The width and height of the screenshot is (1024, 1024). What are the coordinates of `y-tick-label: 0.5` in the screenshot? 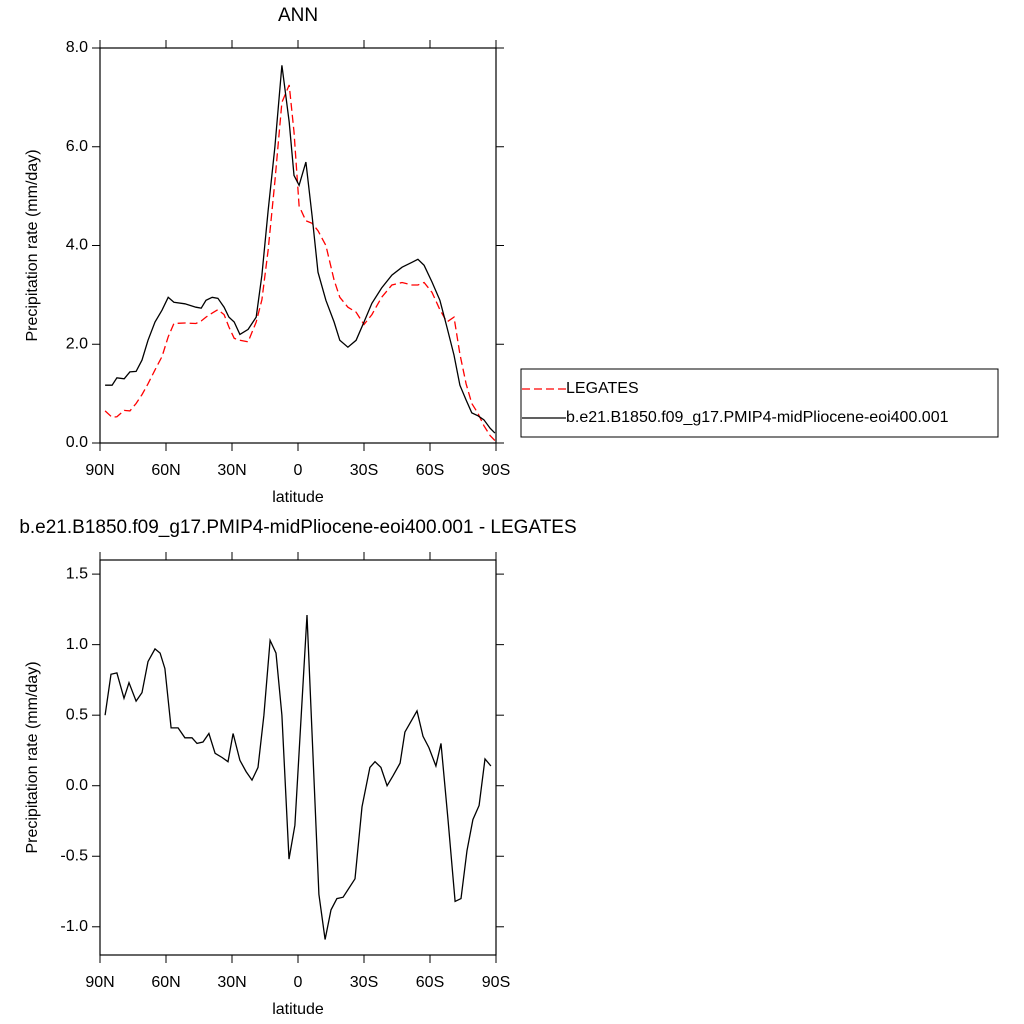 It's located at (77, 714).